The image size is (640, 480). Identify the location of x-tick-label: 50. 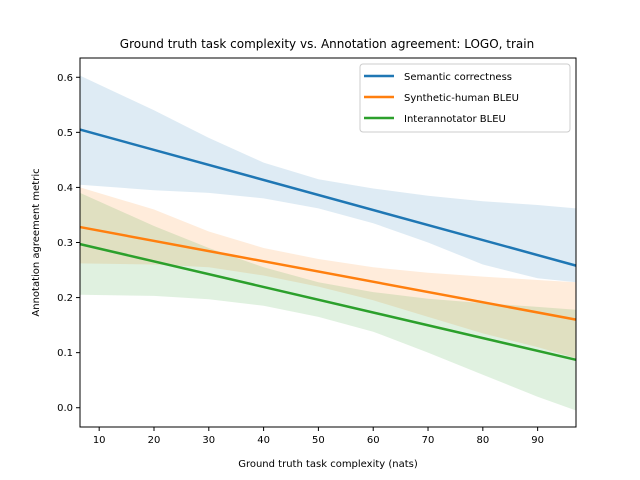
(318, 440).